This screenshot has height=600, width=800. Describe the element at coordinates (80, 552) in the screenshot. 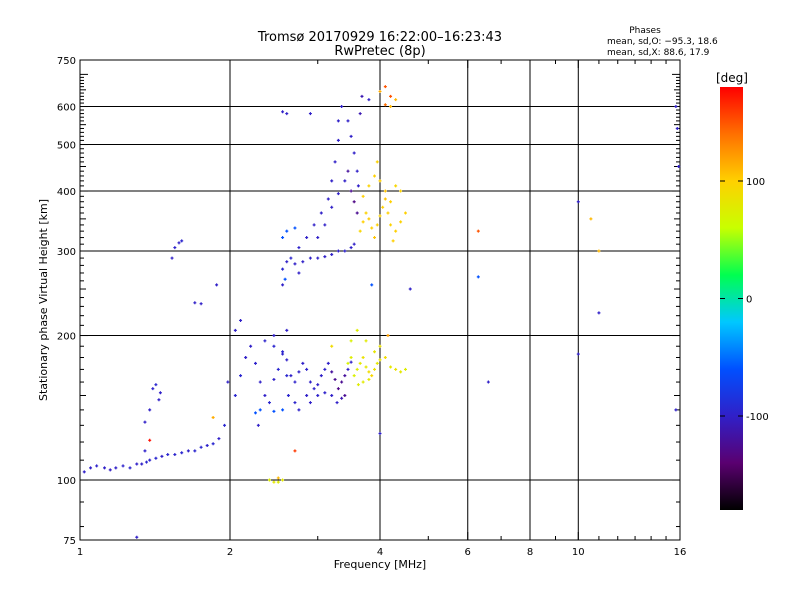

I see `x-tick-label: 1` at that location.